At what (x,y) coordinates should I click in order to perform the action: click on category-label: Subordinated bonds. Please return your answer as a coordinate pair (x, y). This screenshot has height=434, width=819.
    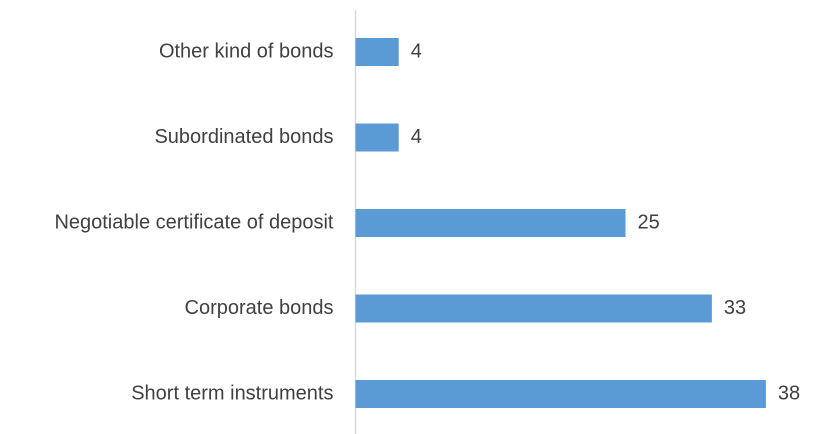
    Looking at the image, I should click on (243, 137).